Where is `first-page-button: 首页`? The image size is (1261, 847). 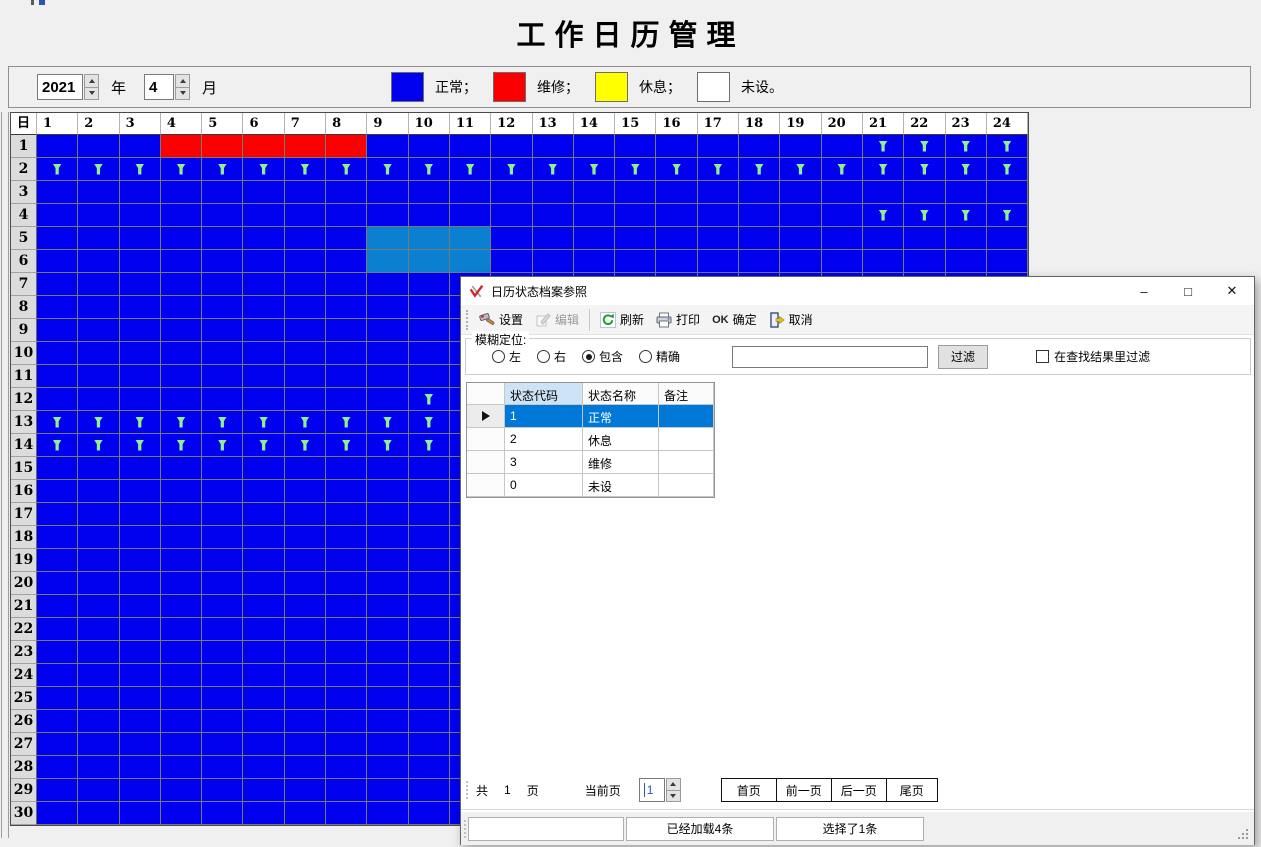 first-page-button: 首页 is located at coordinates (749, 790).